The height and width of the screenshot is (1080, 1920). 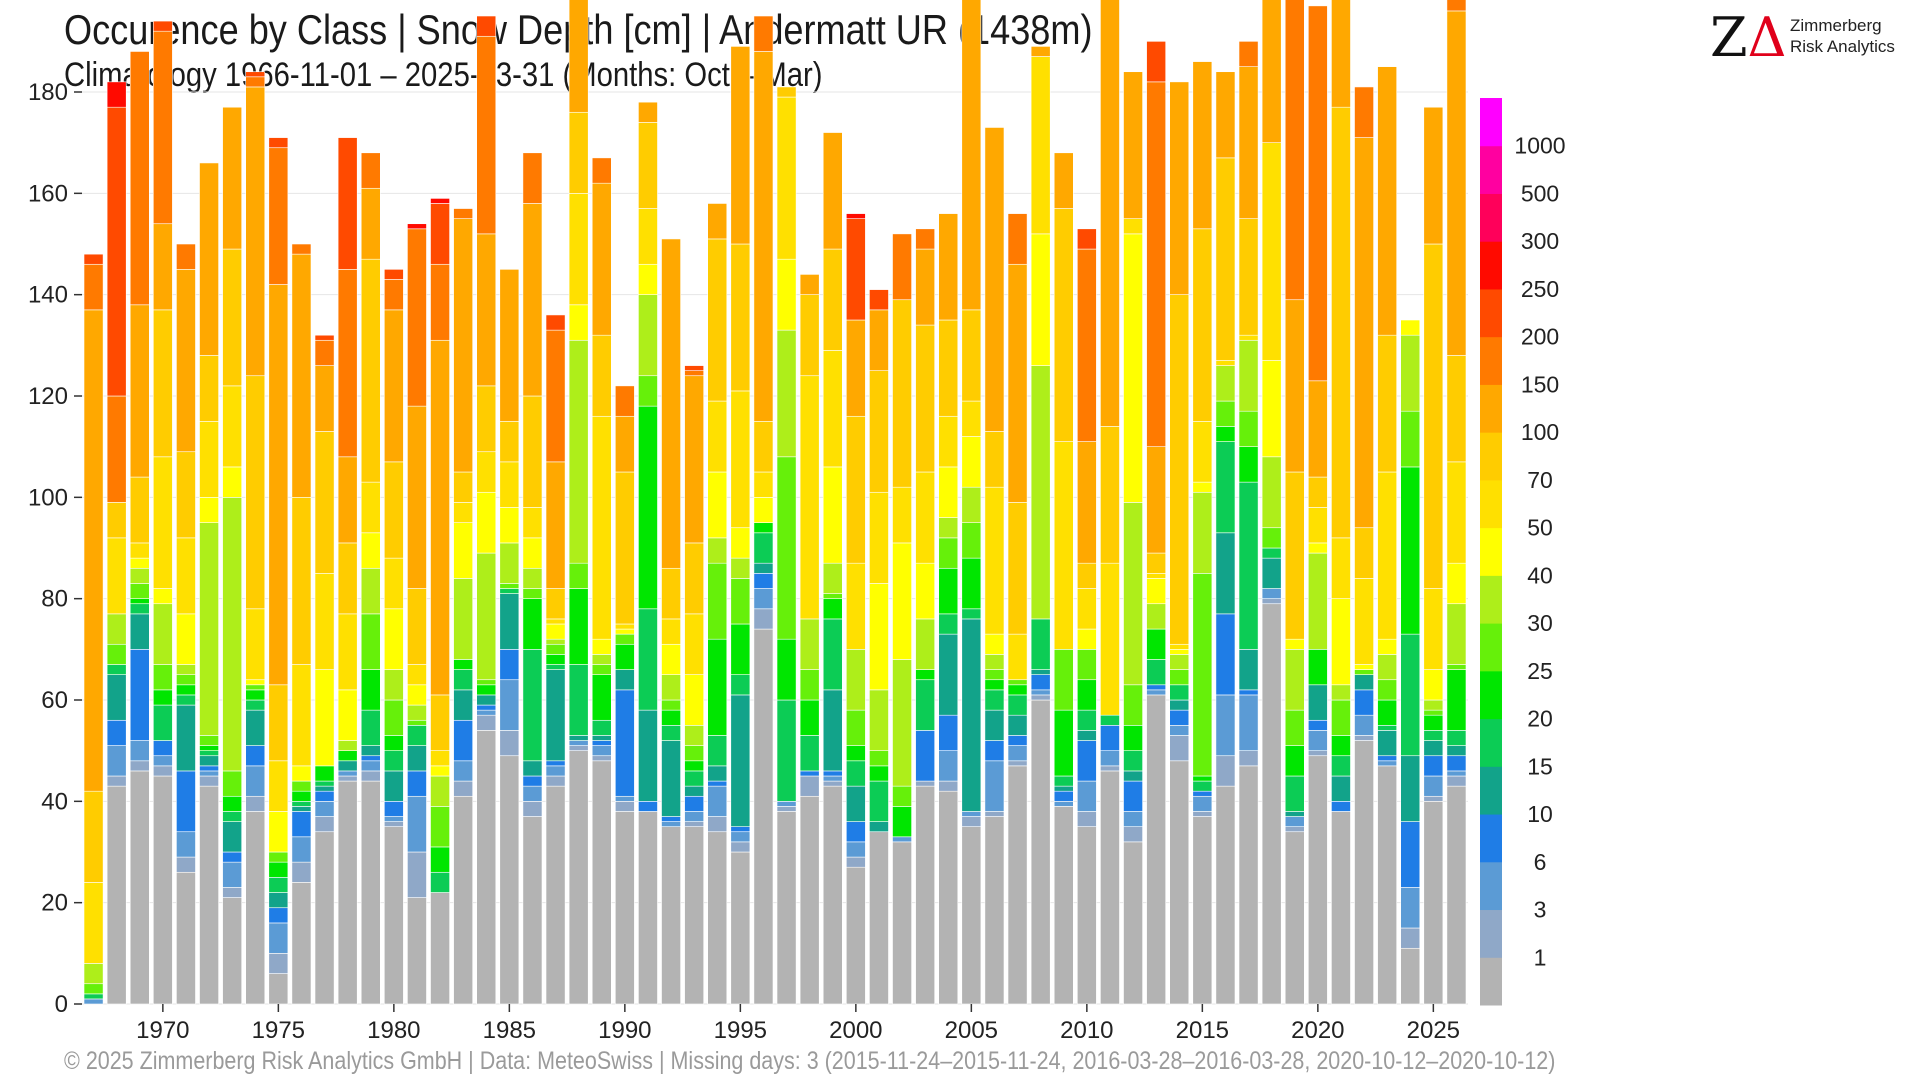 What do you see at coordinates (1540, 432) in the screenshot?
I see `colorbar-label: 100` at bounding box center [1540, 432].